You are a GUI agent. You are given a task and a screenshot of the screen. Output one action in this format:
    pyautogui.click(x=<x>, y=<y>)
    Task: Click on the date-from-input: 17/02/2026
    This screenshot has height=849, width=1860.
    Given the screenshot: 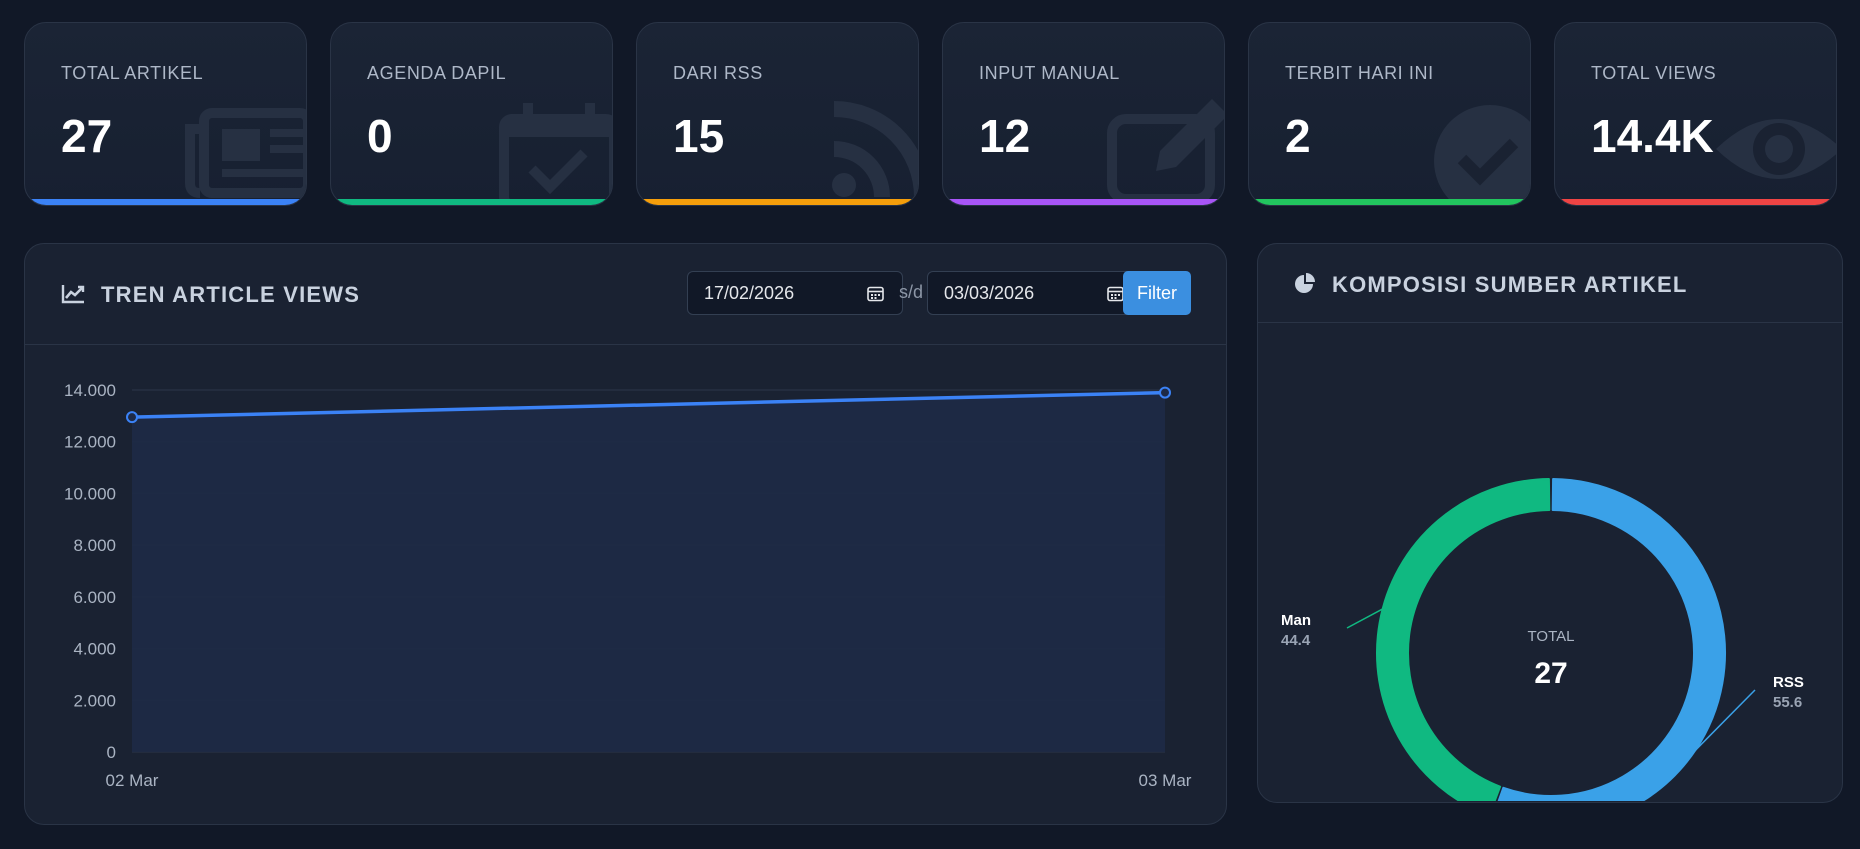 What is the action you would take?
    pyautogui.click(x=795, y=293)
    